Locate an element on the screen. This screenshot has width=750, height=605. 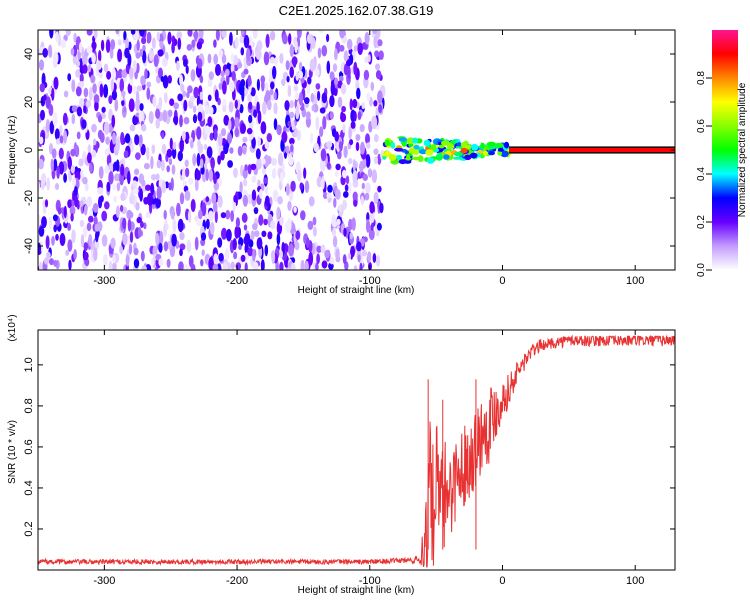
y-tick-label: 0.6 is located at coordinates (29, 446).